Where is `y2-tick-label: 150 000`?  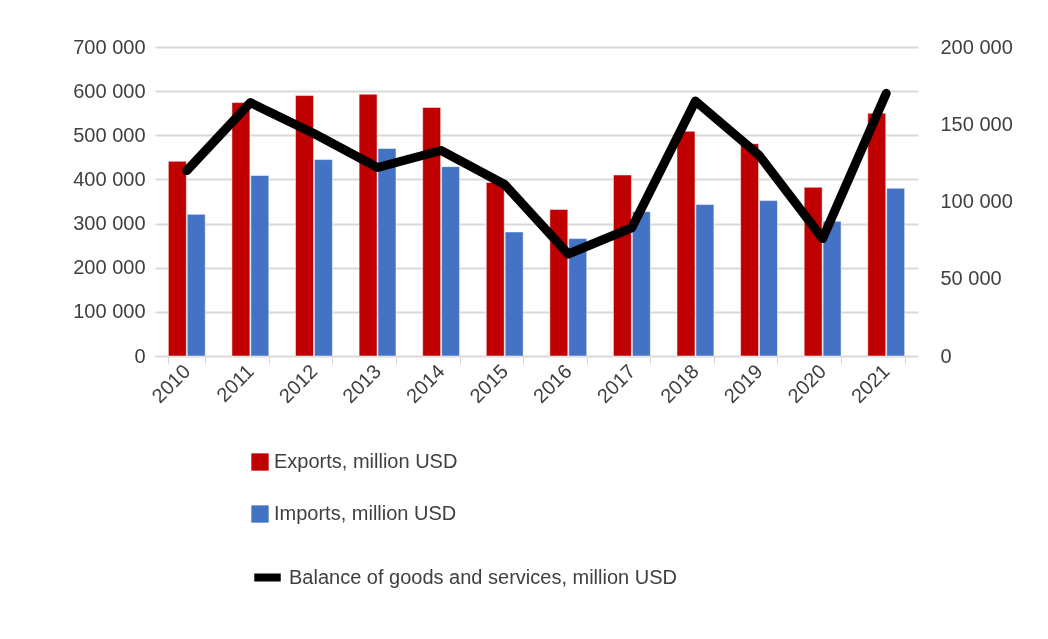 y2-tick-label: 150 000 is located at coordinates (976, 123).